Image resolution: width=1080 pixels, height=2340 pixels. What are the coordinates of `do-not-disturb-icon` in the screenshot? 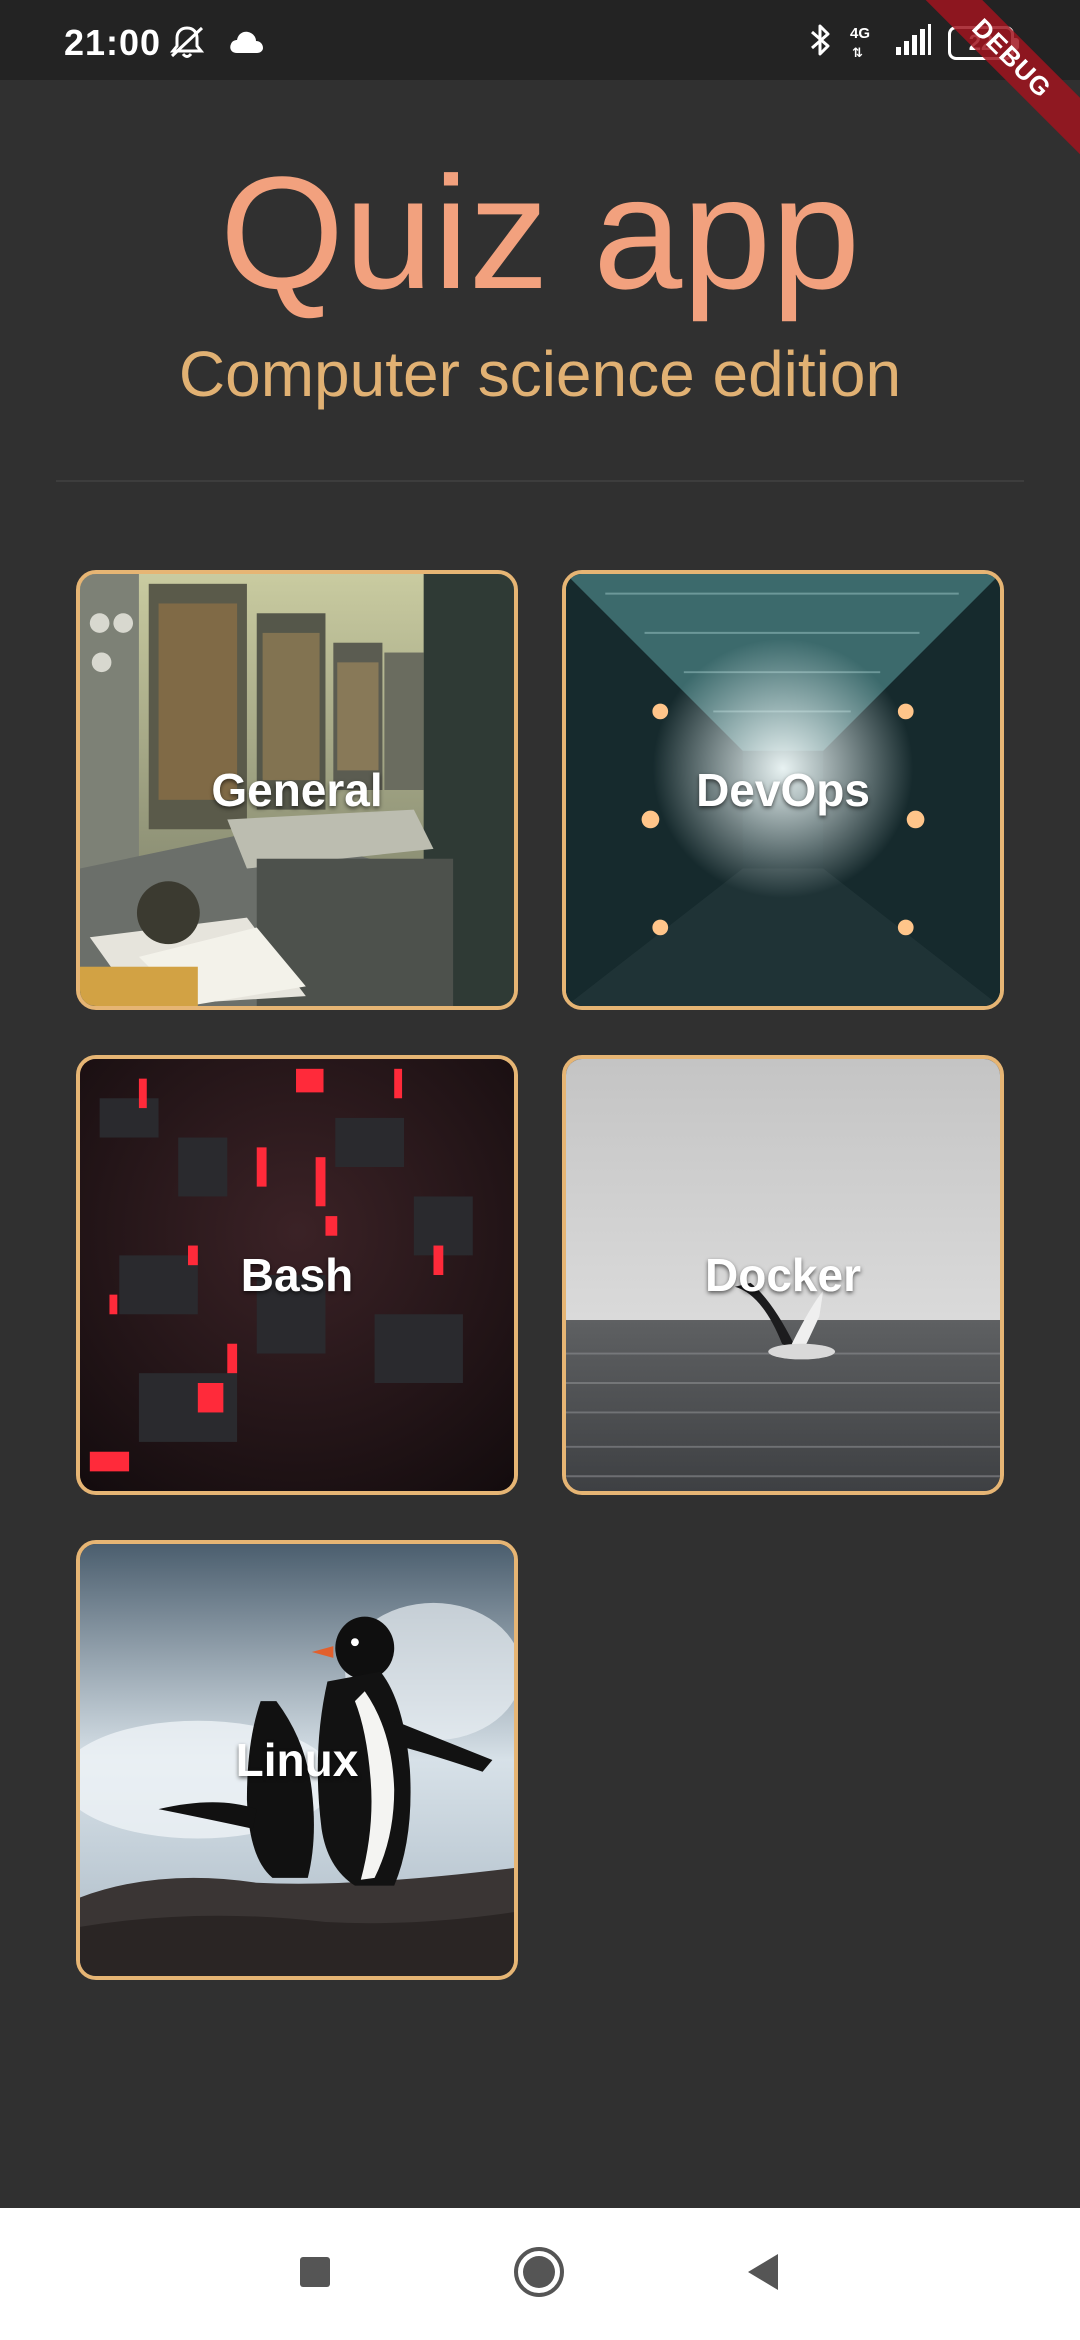 It's located at (187, 44).